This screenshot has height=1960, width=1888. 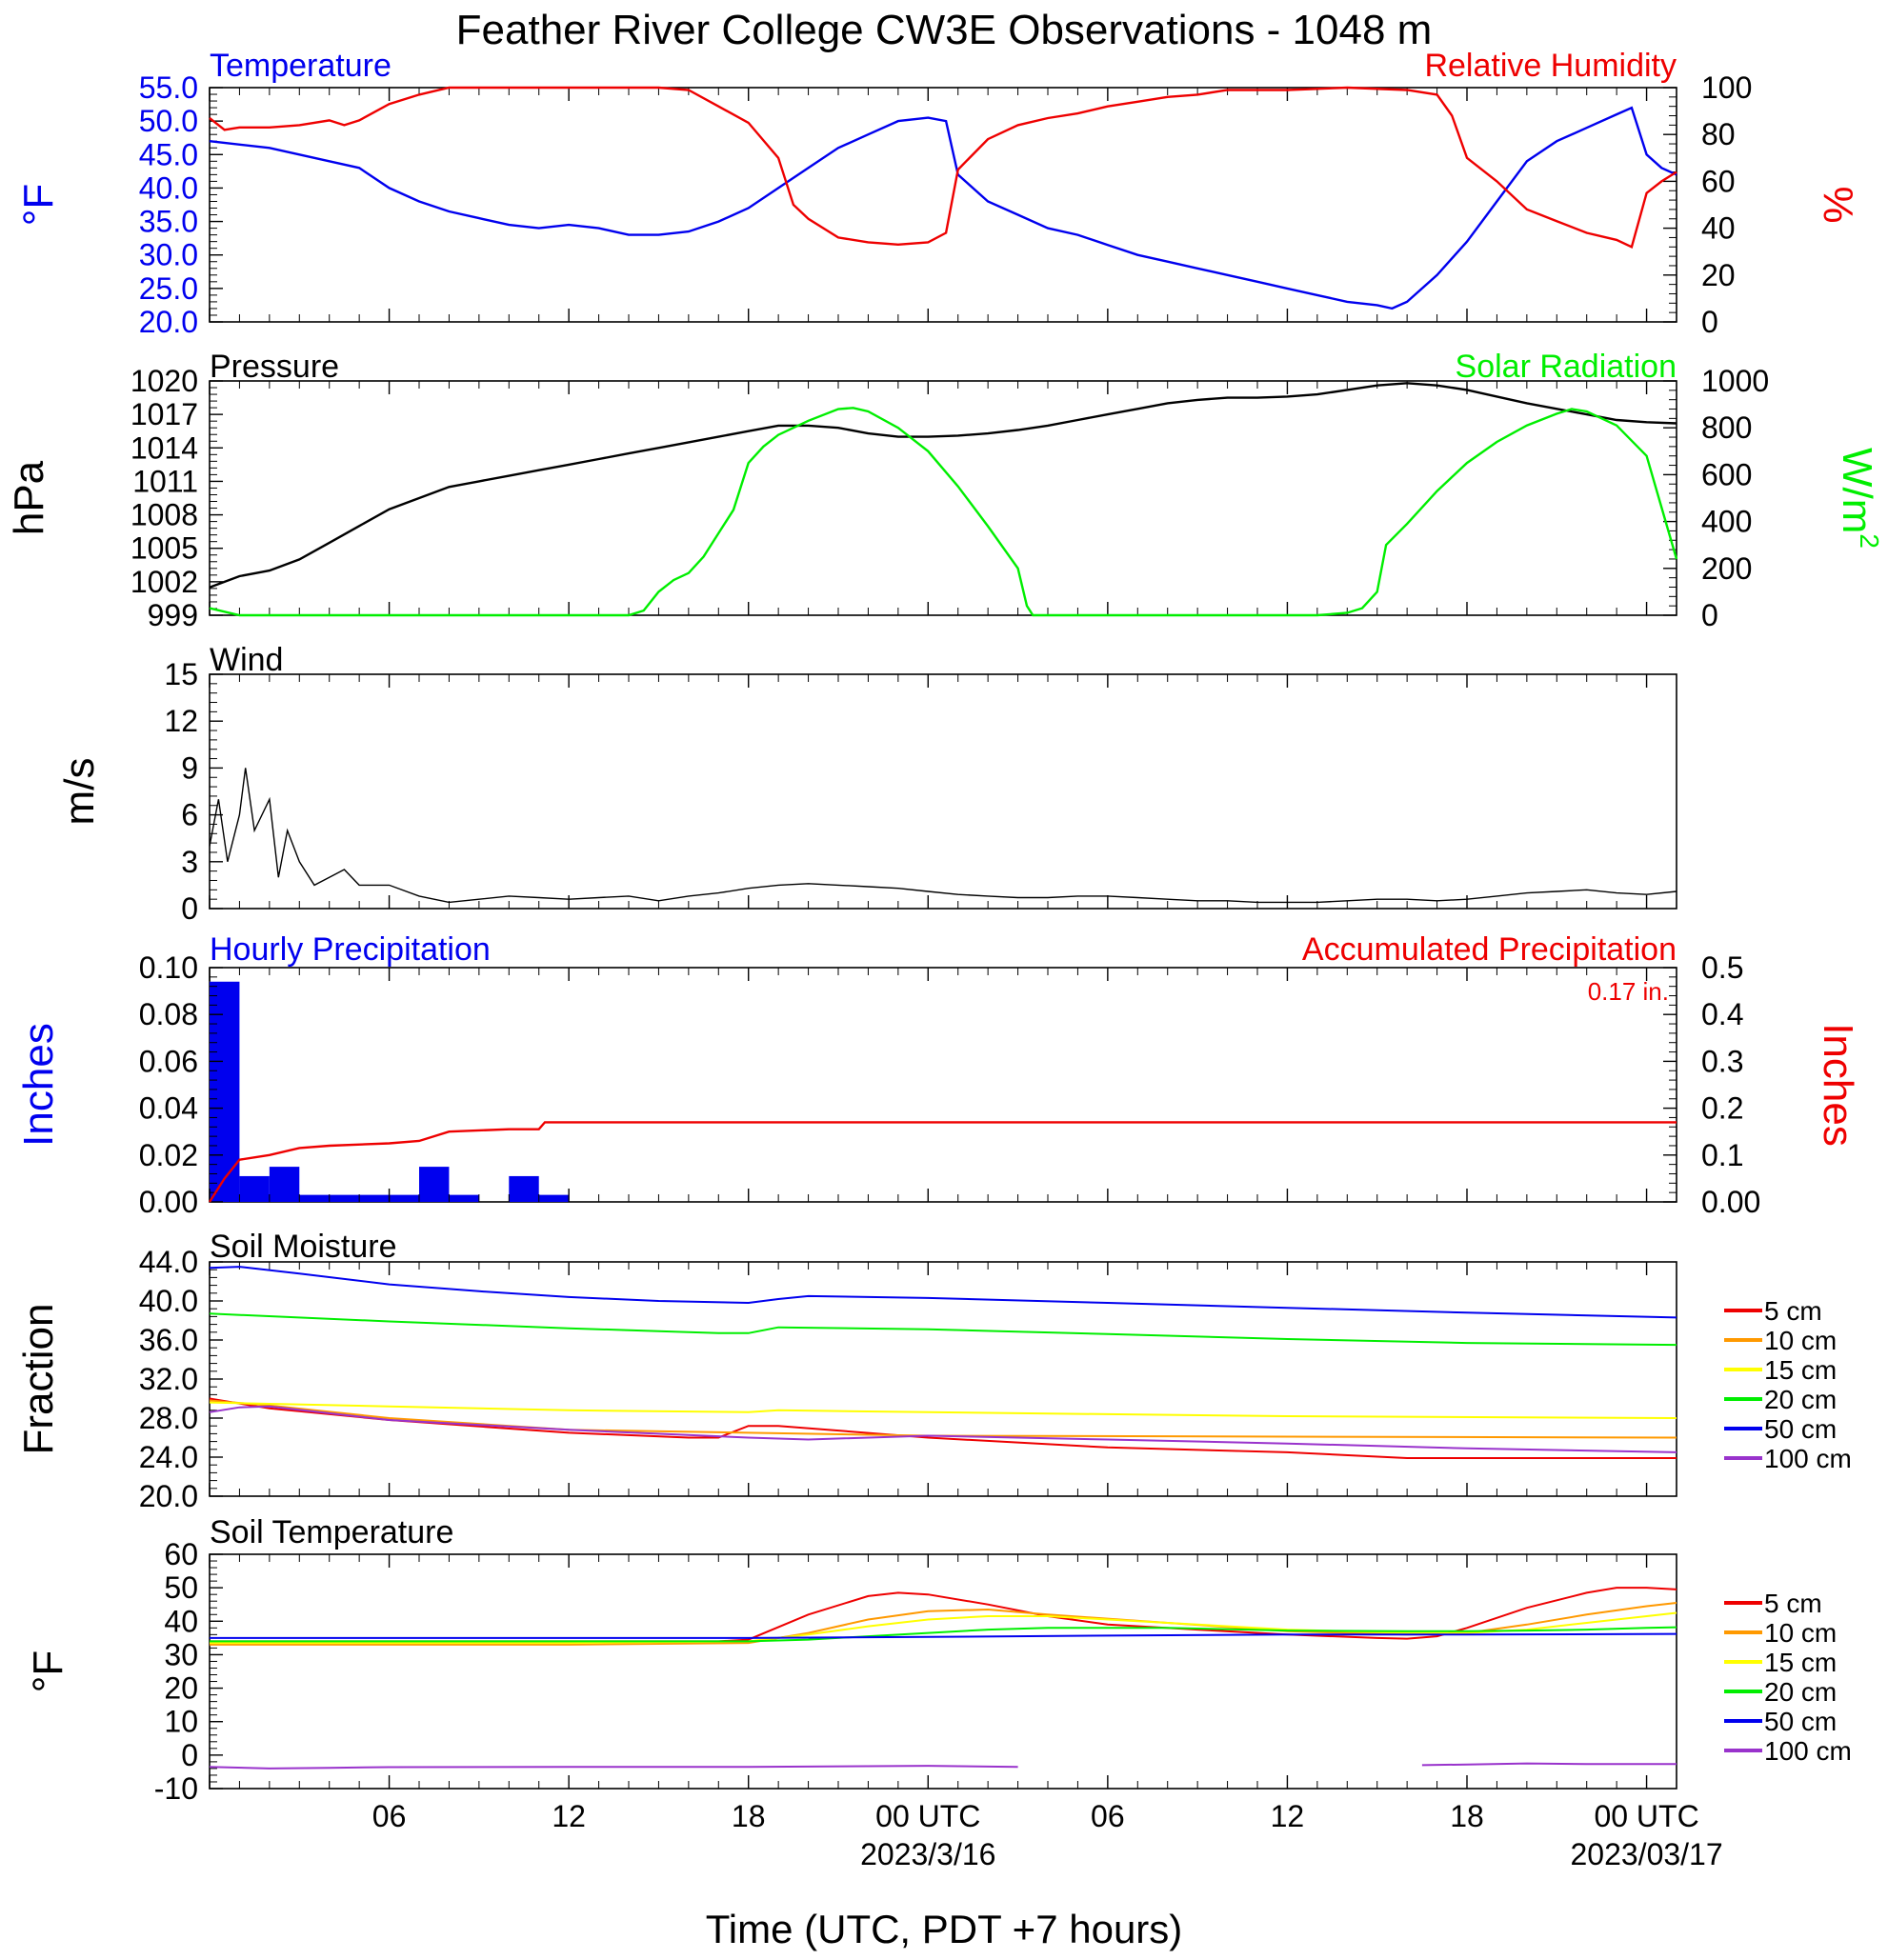 What do you see at coordinates (38, 205) in the screenshot?
I see `y-axis-label-temperature: °F` at bounding box center [38, 205].